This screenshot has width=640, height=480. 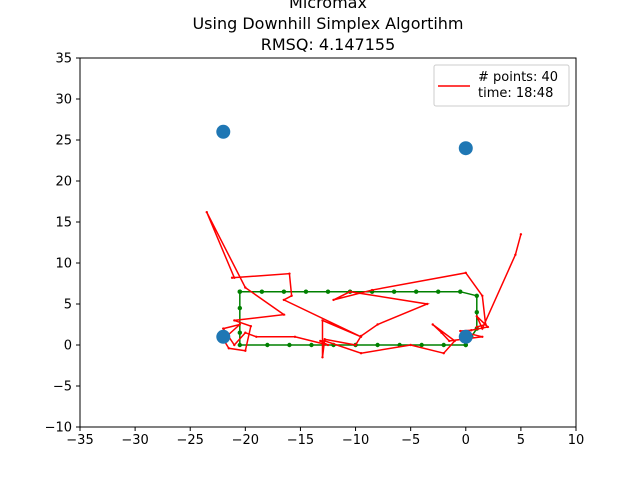 I want to click on title-line-0: Micromax, so click(x=328, y=6).